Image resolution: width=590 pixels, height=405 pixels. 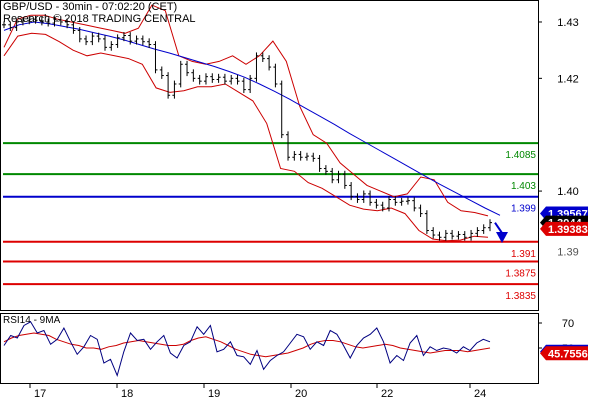 I want to click on level-label: 1.3875, so click(x=520, y=274).